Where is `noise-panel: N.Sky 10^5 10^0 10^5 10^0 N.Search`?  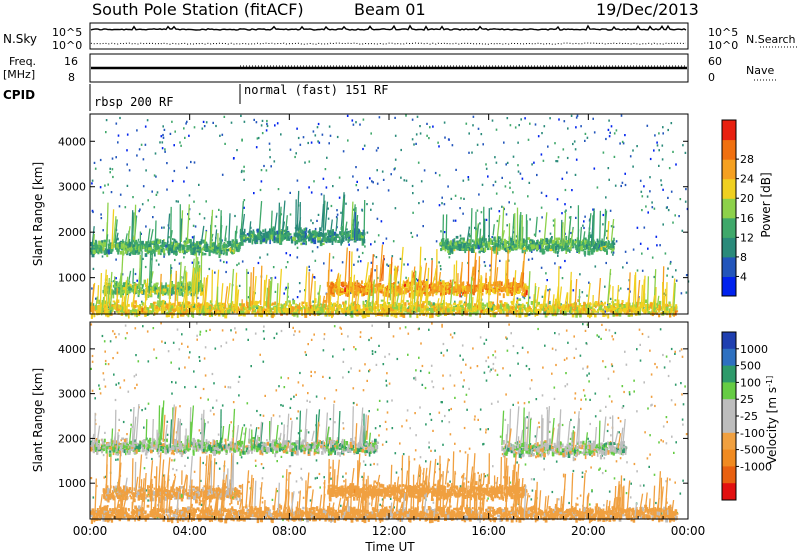 noise-panel: N.Sky 10^5 10^0 10^5 10^0 N.Search is located at coordinates (400, 37).